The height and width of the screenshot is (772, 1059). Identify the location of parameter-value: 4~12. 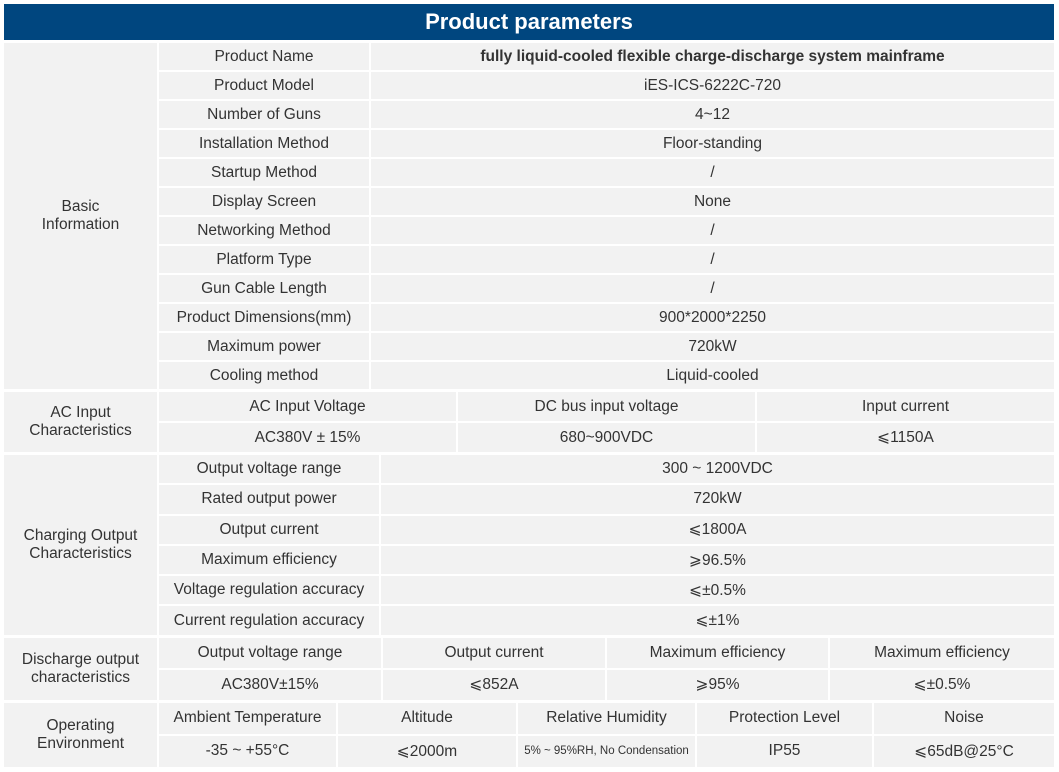
(712, 114).